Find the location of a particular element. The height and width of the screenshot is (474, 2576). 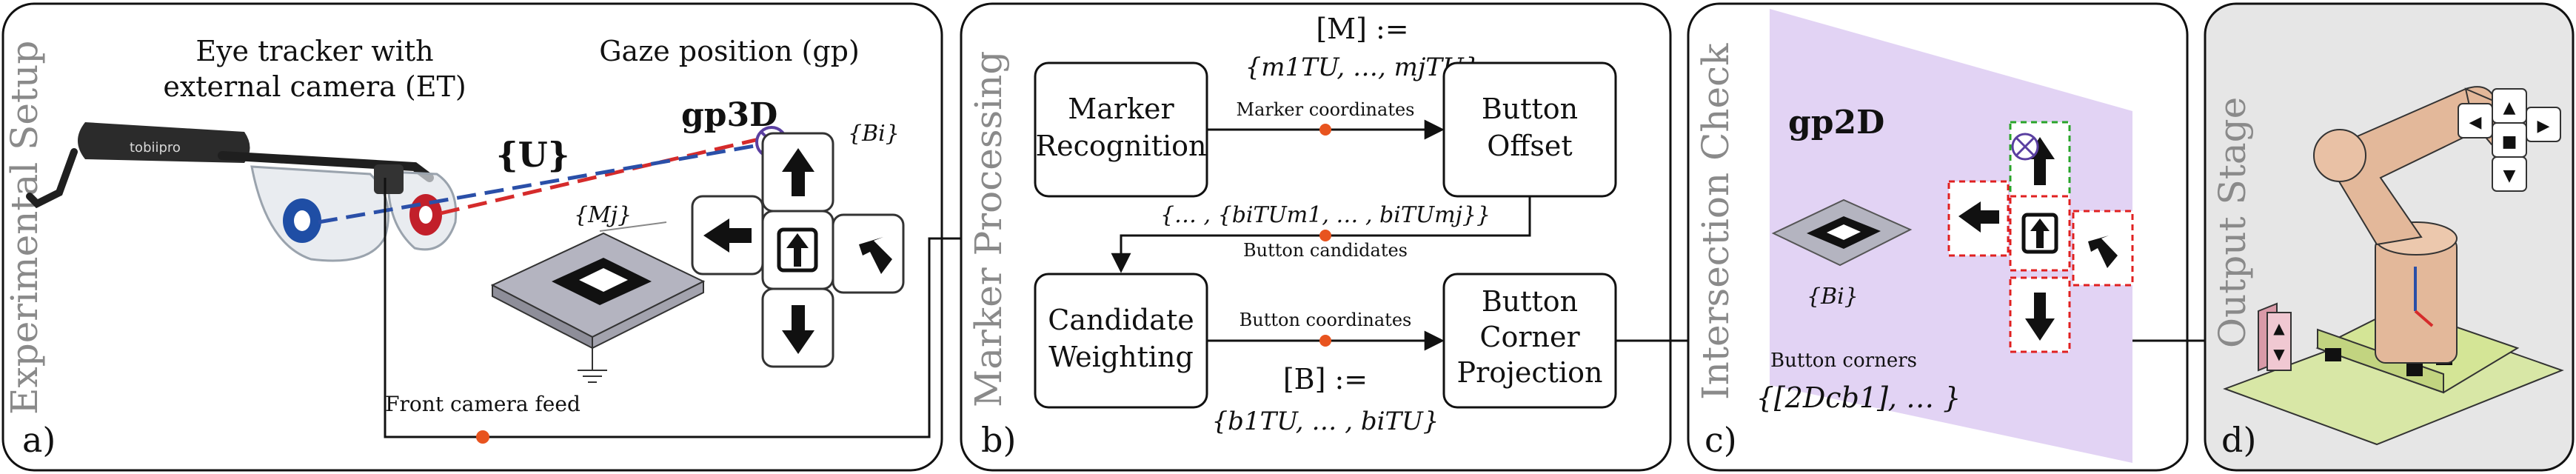

robot-keypad: ◀ ▲ ■ ▶ ▼ is located at coordinates (2509, 140).